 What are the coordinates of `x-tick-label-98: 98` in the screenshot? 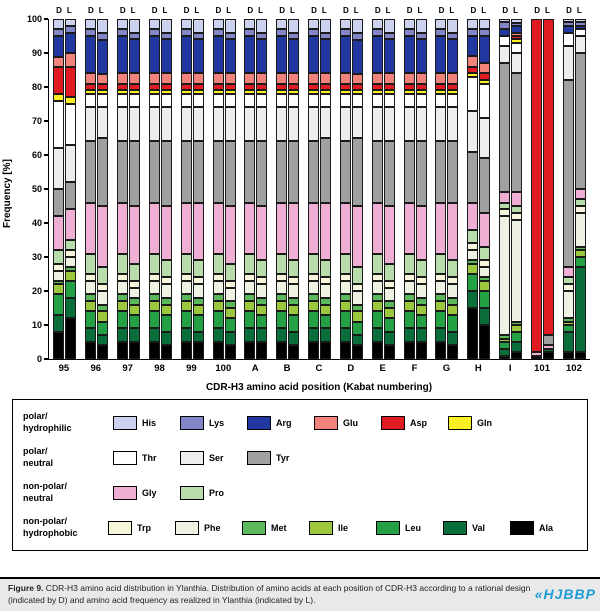 It's located at (159, 368).